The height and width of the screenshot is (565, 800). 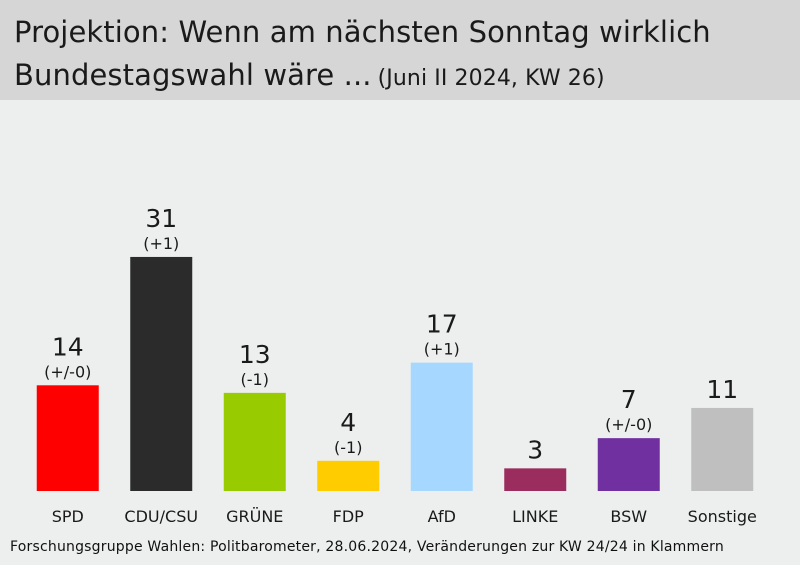 What do you see at coordinates (68, 516) in the screenshot?
I see `category-label-spd: SPD` at bounding box center [68, 516].